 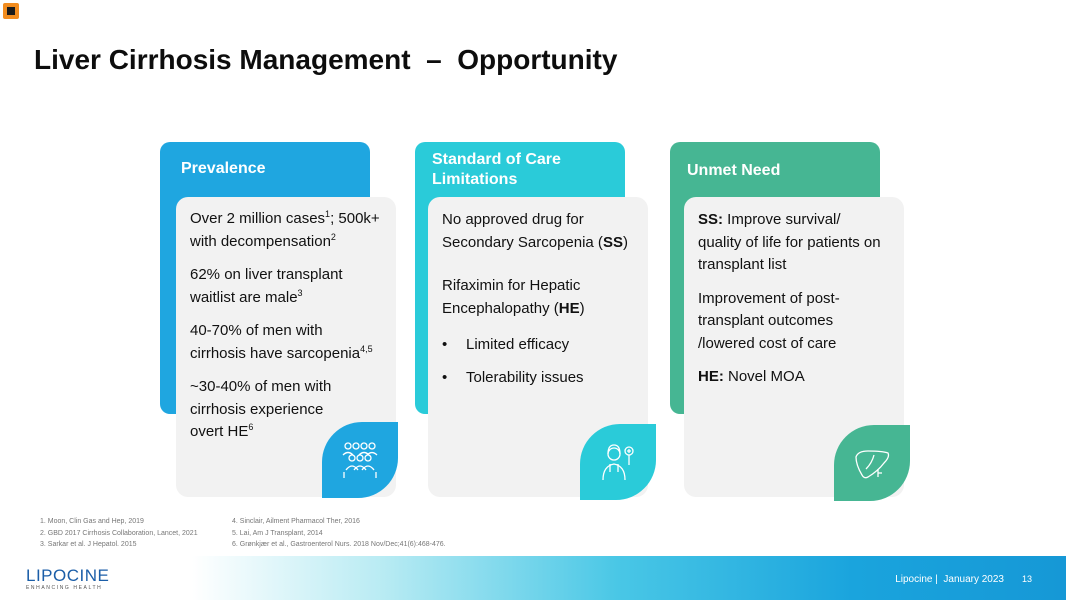 I want to click on liver-icon-tile, so click(x=872, y=463).